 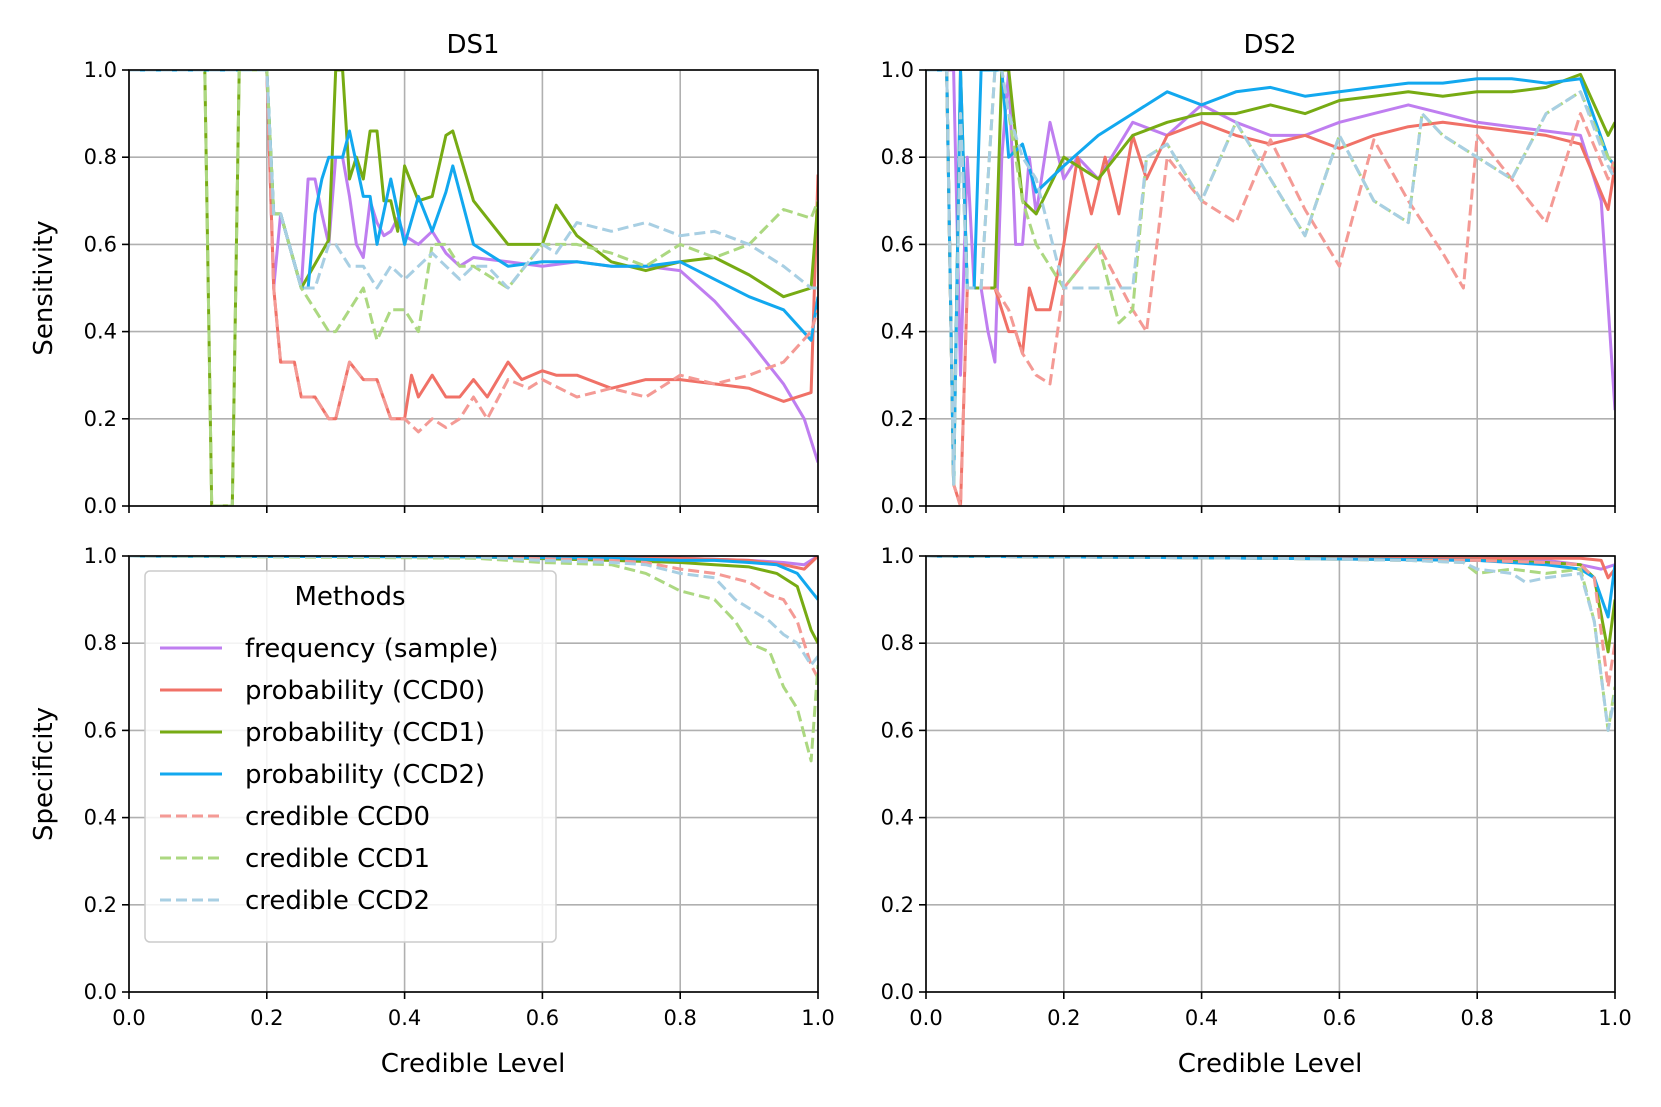 I want to click on panel-title: DS2, so click(x=1269, y=45).